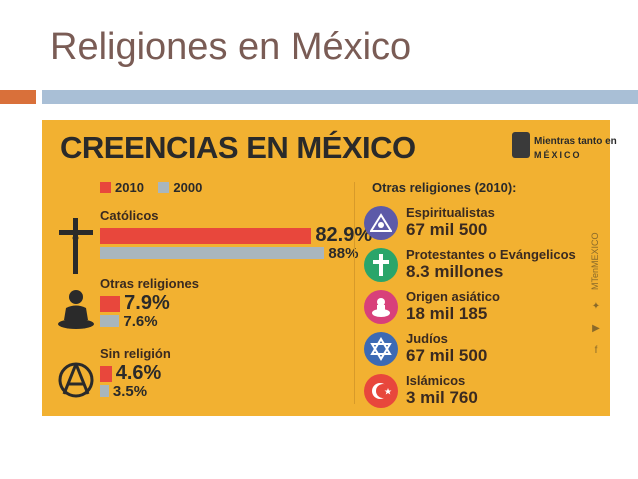 The height and width of the screenshot is (479, 638). What do you see at coordinates (447, 313) in the screenshot?
I see `religion-count: 18 mil 185` at bounding box center [447, 313].